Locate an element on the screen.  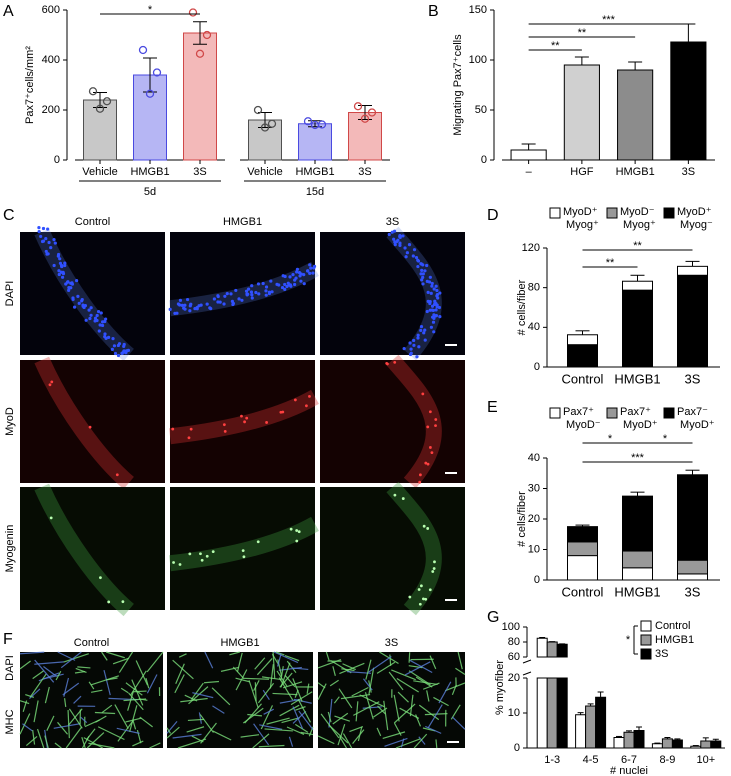
y-tick-label: 20 is located at coordinates (534, 519).